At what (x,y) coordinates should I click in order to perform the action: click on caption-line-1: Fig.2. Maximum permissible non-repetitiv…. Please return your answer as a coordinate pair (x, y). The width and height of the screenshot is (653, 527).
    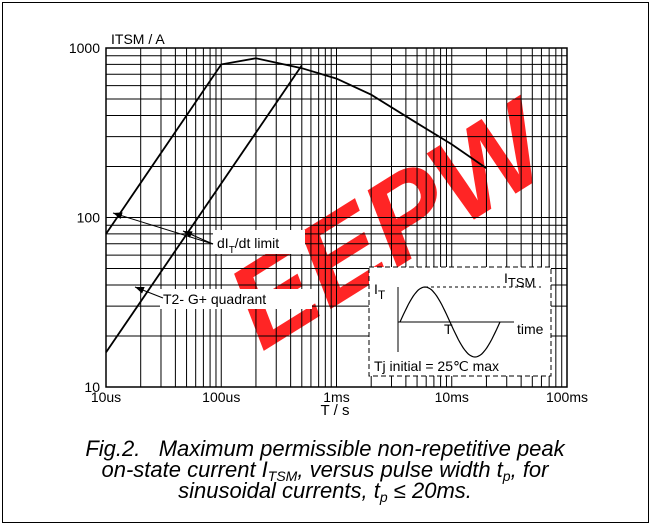
    Looking at the image, I should click on (325, 448).